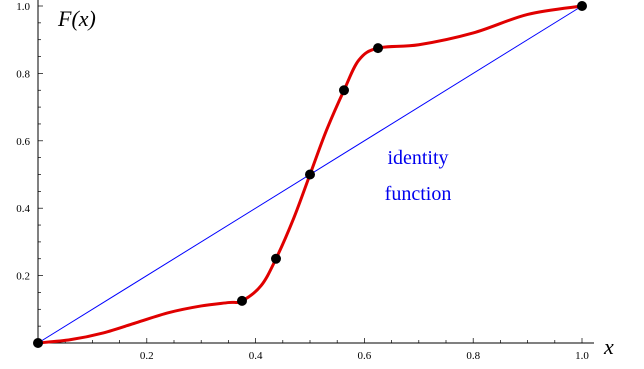  Describe the element at coordinates (23, 277) in the screenshot. I see `y-tick-label: 0.2` at that location.